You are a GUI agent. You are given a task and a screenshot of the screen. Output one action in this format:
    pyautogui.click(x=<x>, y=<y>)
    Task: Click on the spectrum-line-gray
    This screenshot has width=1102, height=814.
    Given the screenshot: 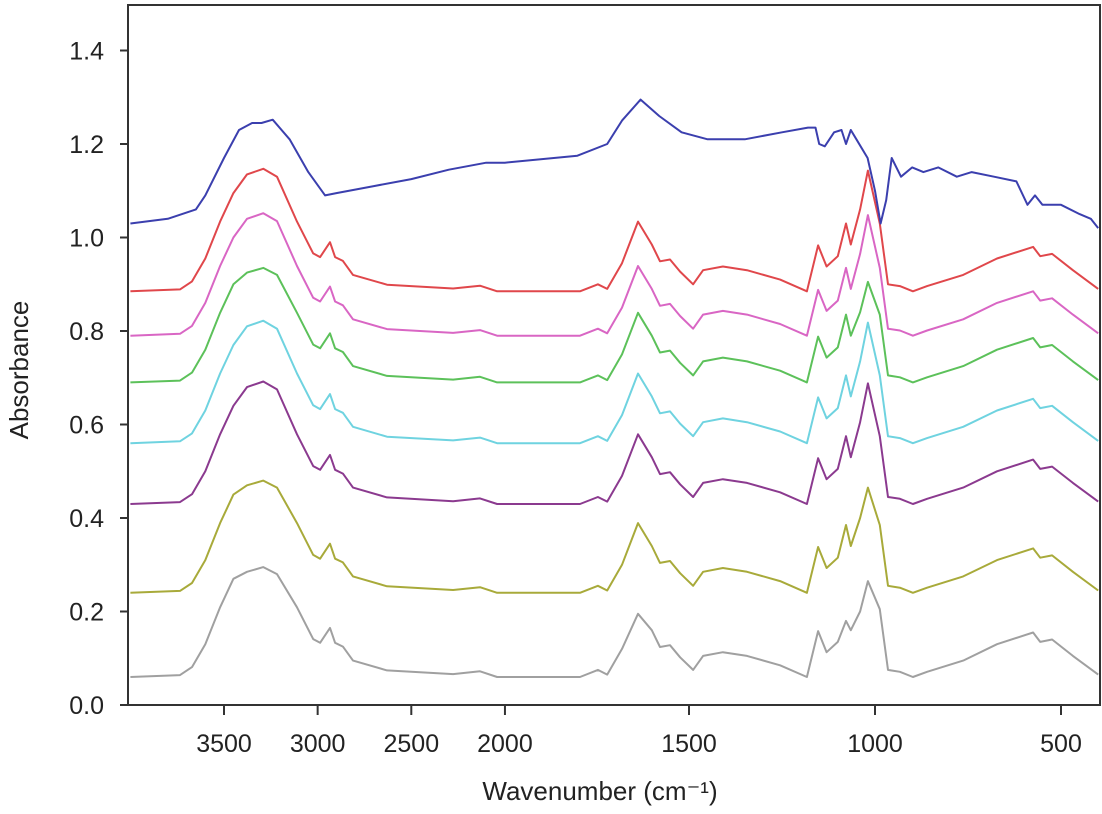 What is the action you would take?
    pyautogui.click(x=614, y=622)
    